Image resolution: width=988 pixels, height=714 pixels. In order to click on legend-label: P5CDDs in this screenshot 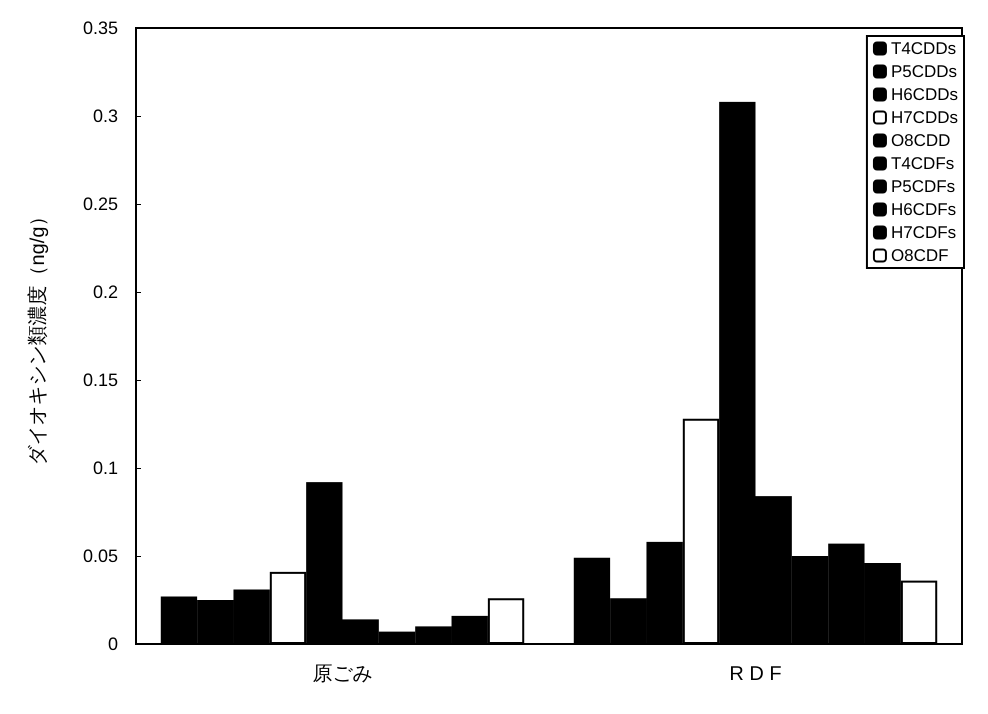, I will do `click(924, 71)`.